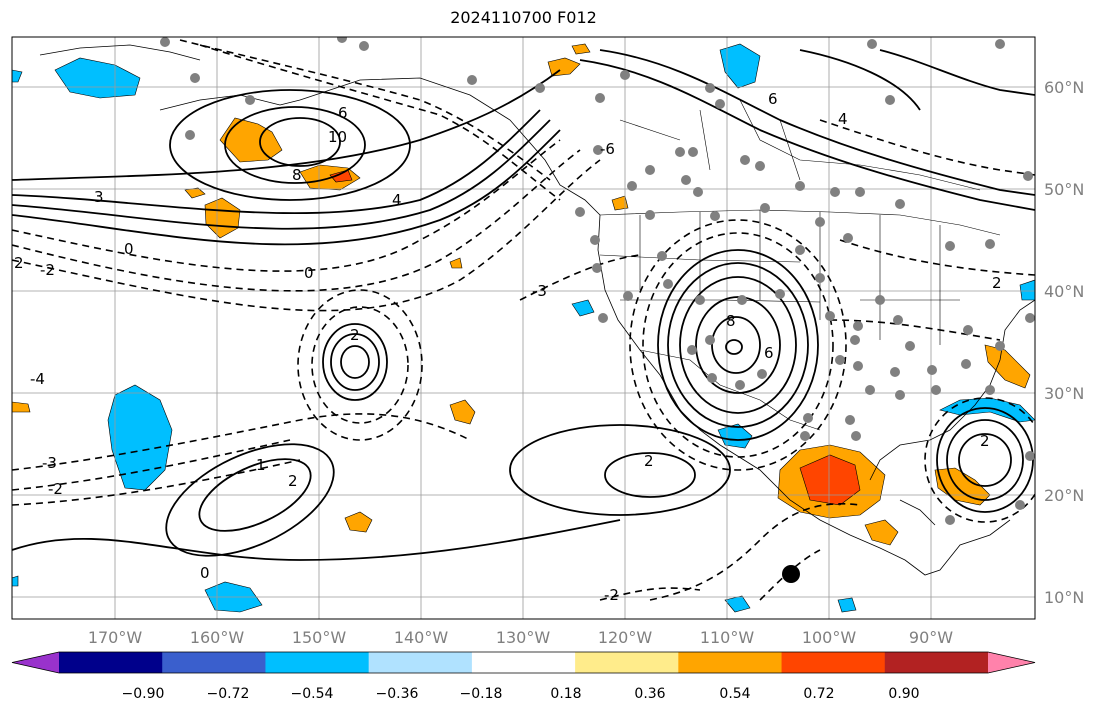 Image resolution: width=1105 pixels, height=712 pixels. What do you see at coordinates (829, 637) in the screenshot?
I see `lon-label: 100°W` at bounding box center [829, 637].